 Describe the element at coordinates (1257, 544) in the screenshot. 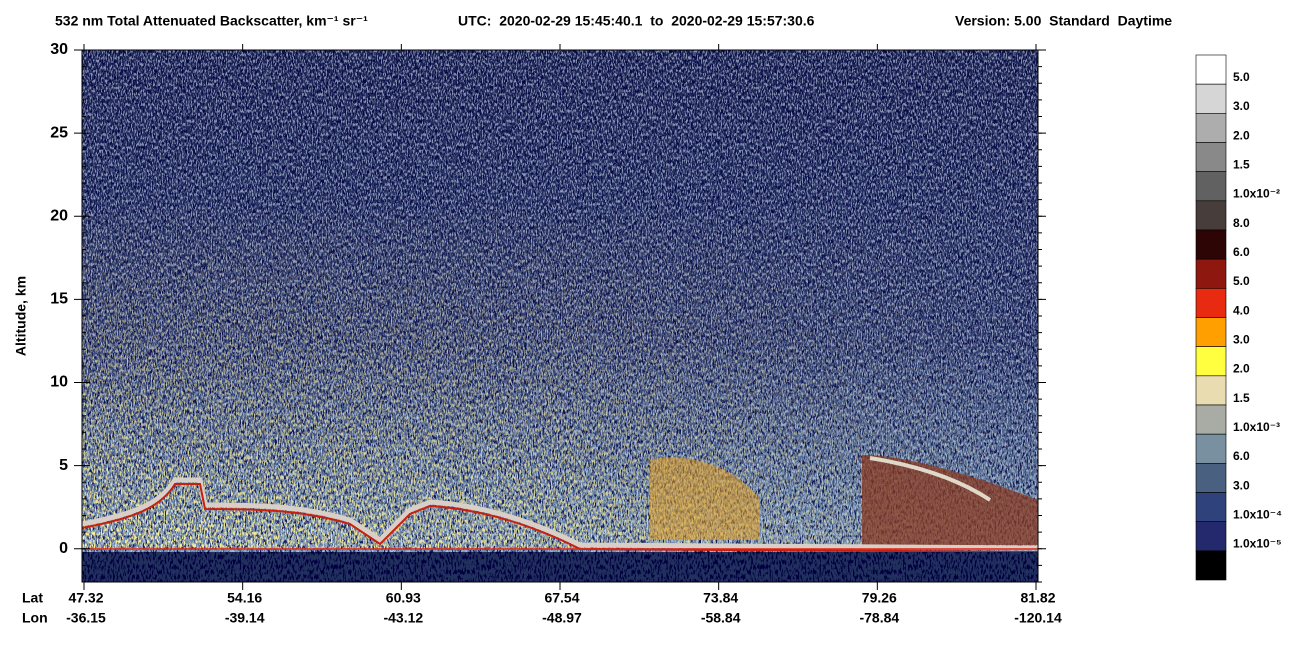

I see `colorbar-label: 1.0x10⁻⁵` at that location.